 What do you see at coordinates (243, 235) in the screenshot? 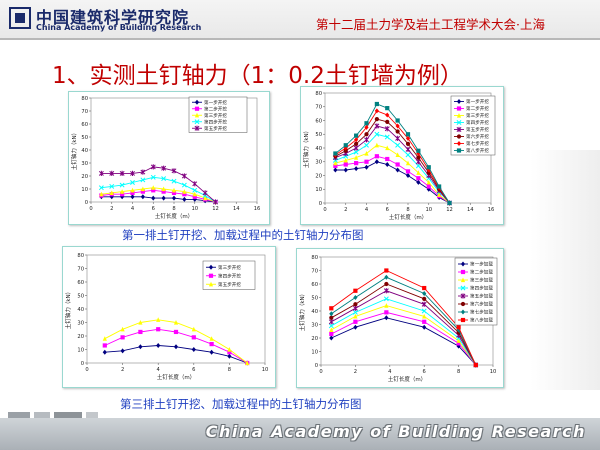
I see `caption-row1: 第一排土钉开挖、加载过程中的土钉轴力分布图` at bounding box center [243, 235].